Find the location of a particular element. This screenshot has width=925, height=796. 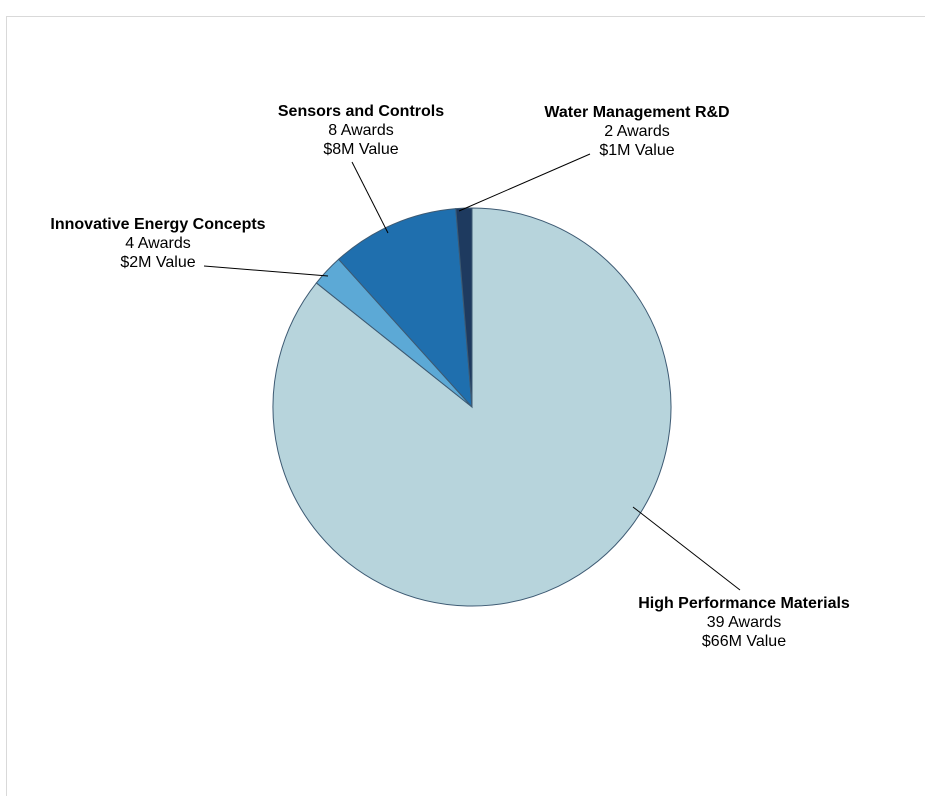

leader-line-high-performance-materials is located at coordinates (686, 548).